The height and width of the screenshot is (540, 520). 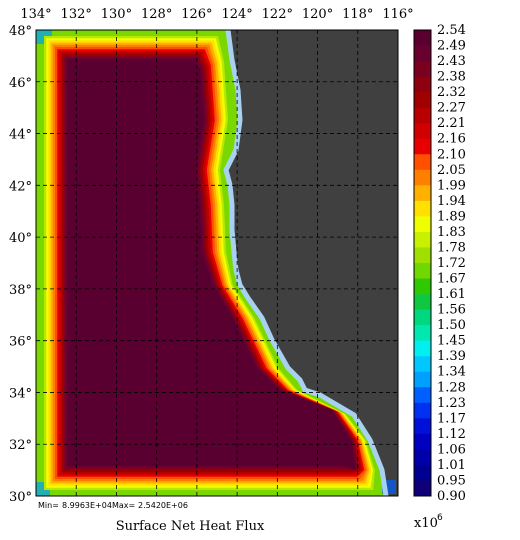 What do you see at coordinates (163, 505) in the screenshot?
I see `max-value: 2.5420E+06` at bounding box center [163, 505].